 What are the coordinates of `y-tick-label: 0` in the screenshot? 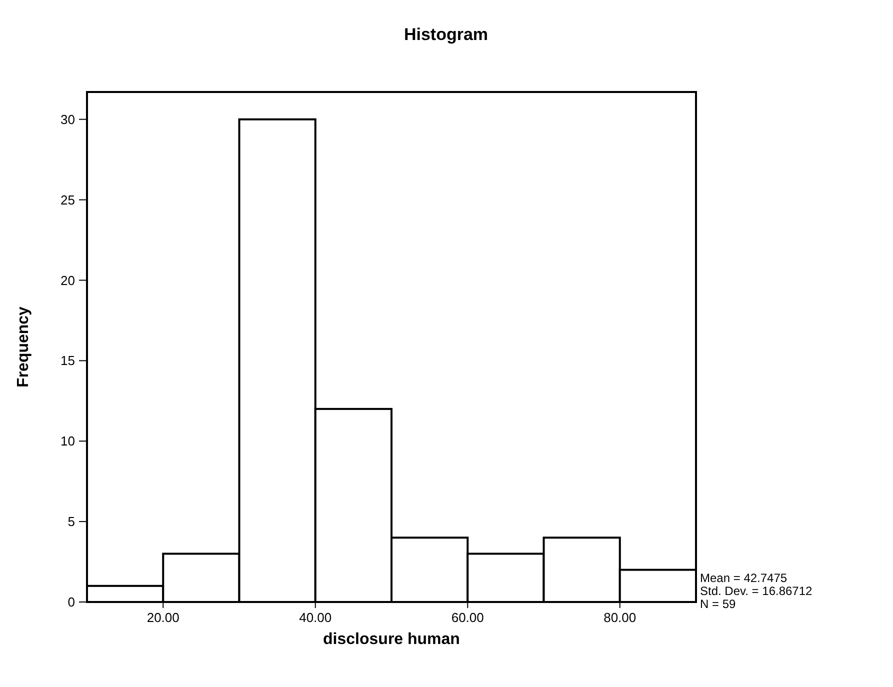 It's located at (71, 602).